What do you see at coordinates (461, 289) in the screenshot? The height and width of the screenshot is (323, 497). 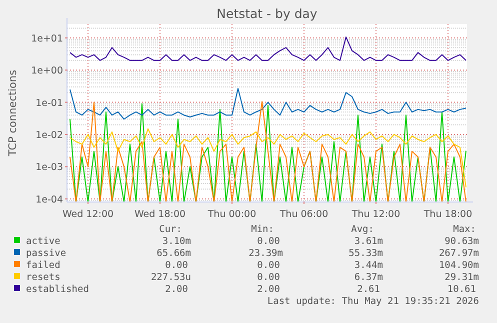 I see `text: 10.61` at bounding box center [461, 289].